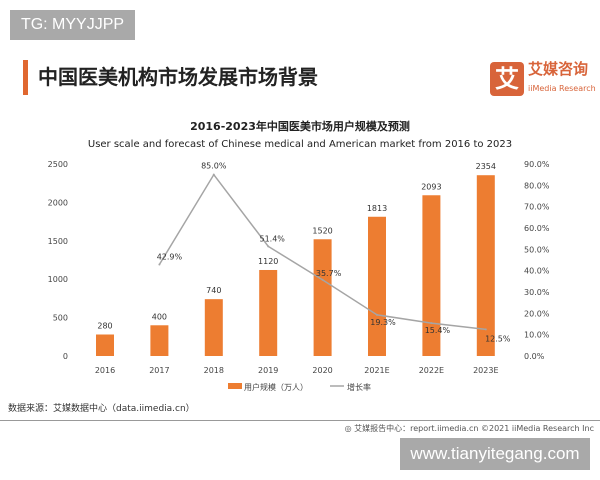  Describe the element at coordinates (431, 370) in the screenshot. I see `x-tick: 2022E` at that location.